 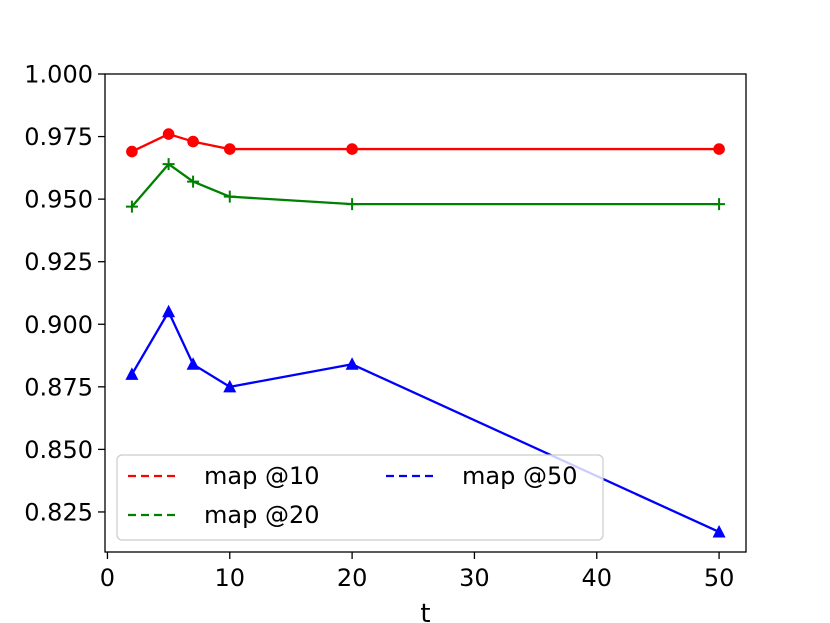 I want to click on legend: map @10 map @20 map @50, so click(x=360, y=497).